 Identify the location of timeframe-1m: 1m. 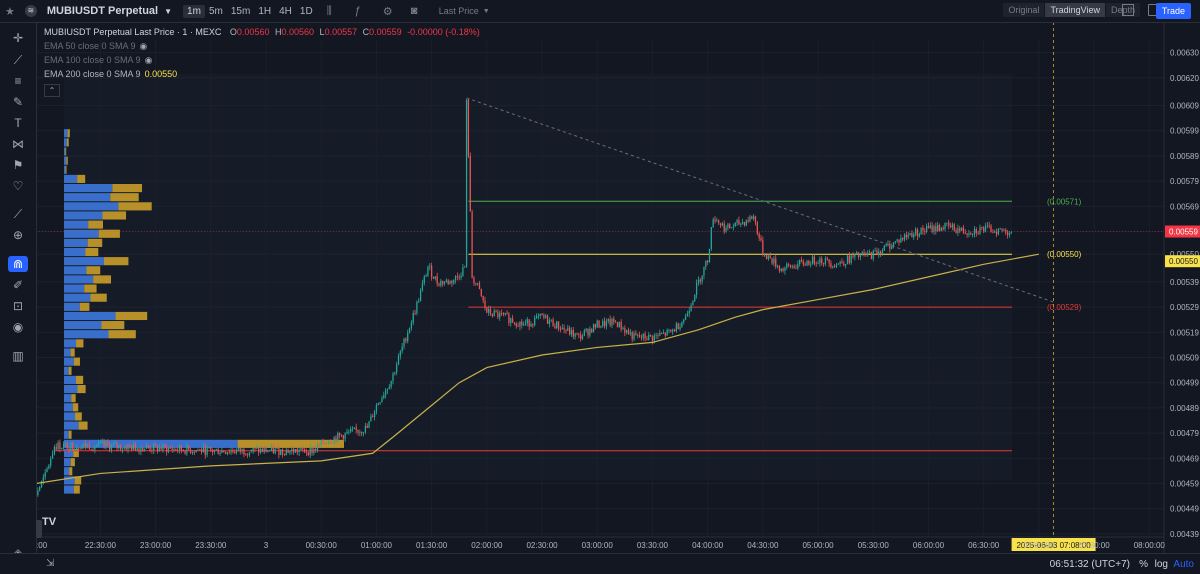
(194, 11).